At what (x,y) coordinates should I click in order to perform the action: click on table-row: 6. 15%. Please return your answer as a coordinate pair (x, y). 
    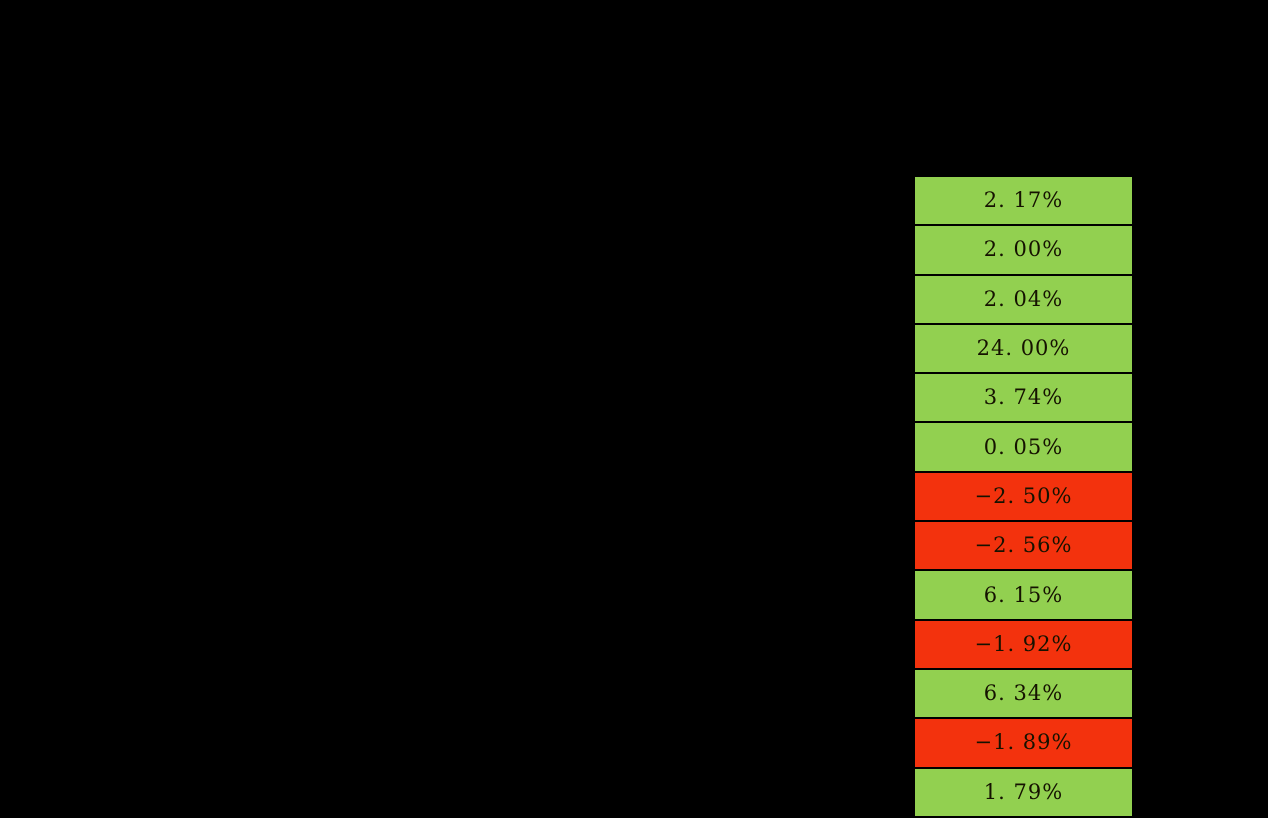
    Looking at the image, I should click on (1023, 596).